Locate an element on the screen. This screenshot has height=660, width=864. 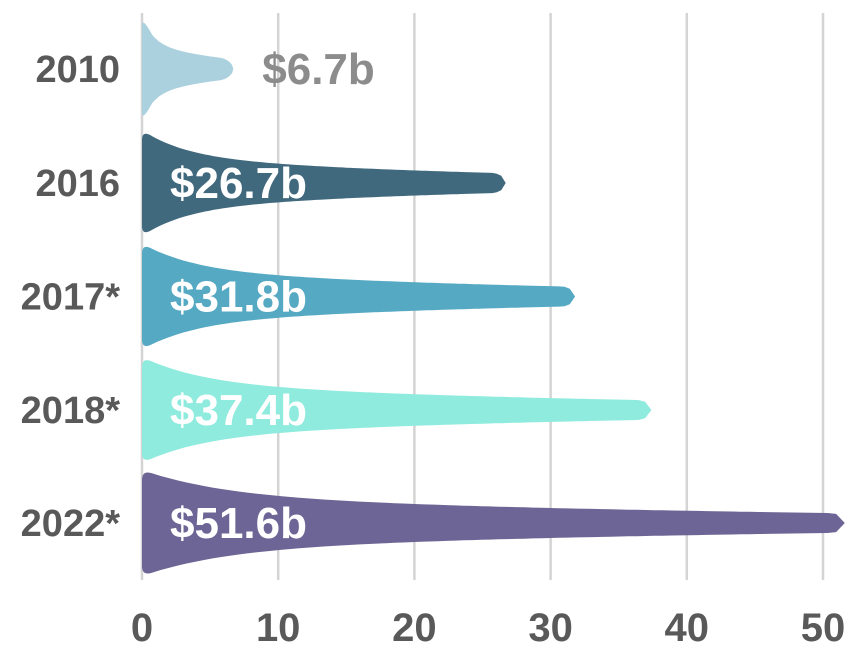
value-label: $31.8b is located at coordinates (238, 297).